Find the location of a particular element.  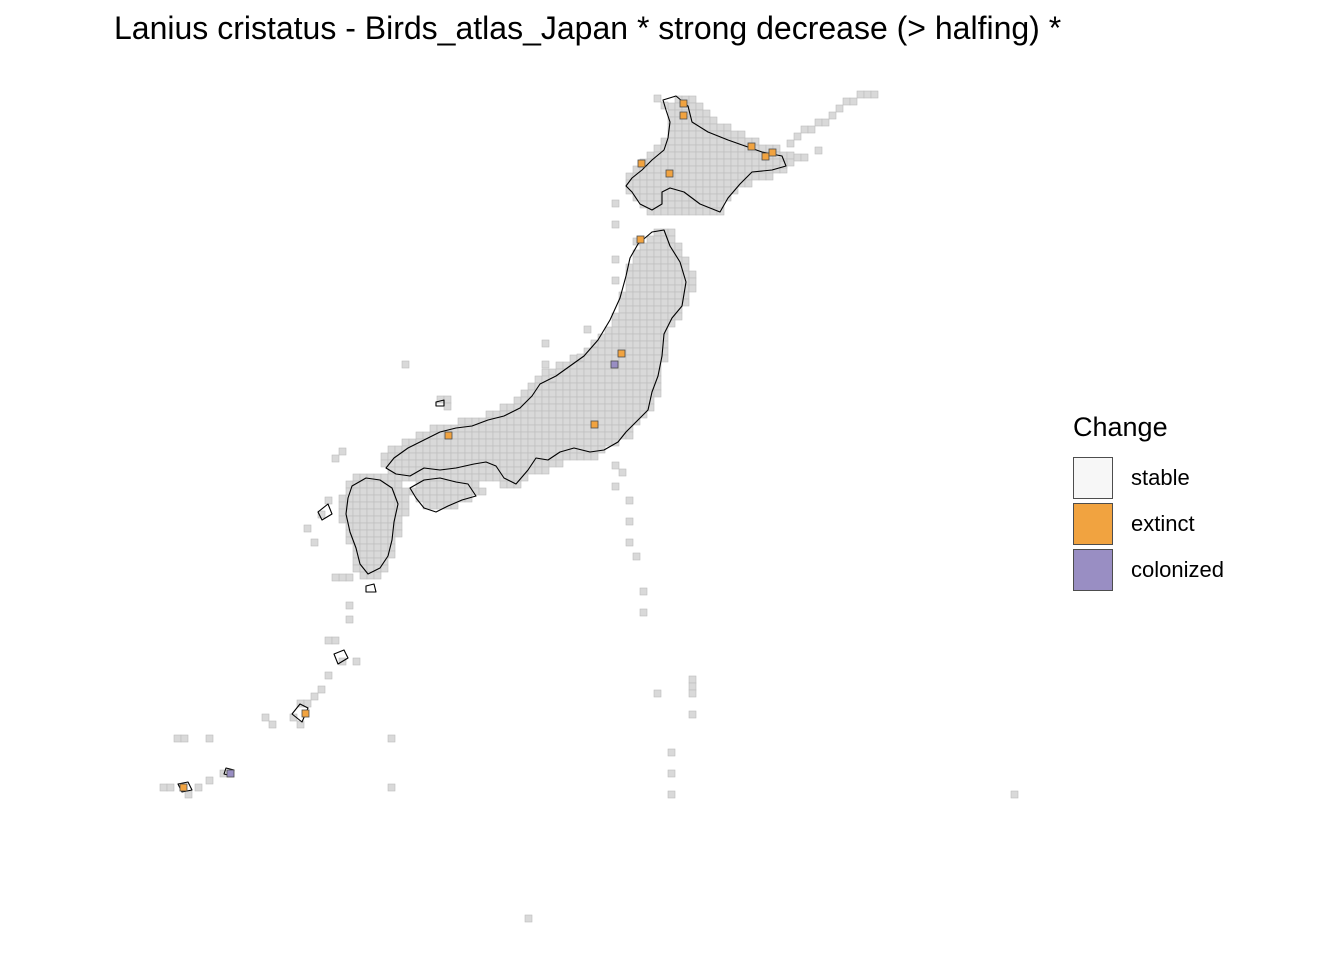

colonized-cell is located at coordinates (614, 364).